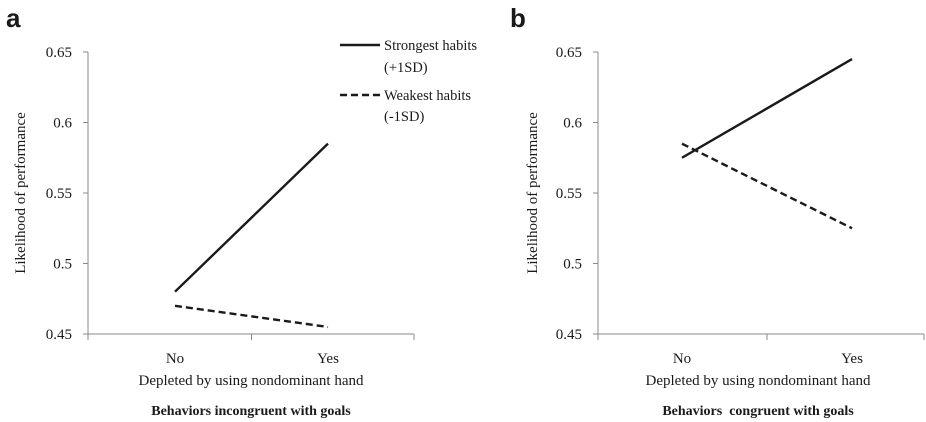 This screenshot has width=926, height=422. I want to click on panel-b-y-ticks: 0.45 0.5 0.55 0.6 0.65, so click(577, 194).